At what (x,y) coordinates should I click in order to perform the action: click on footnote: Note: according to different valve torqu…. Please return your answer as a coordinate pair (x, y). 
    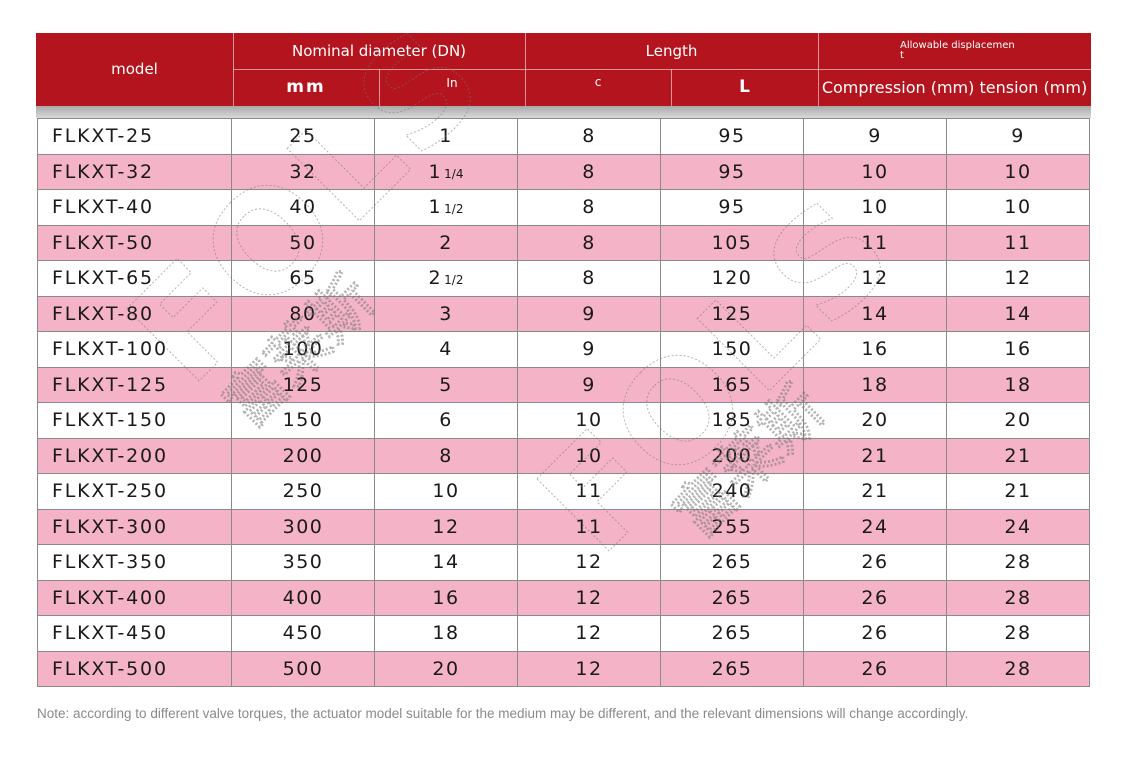
    Looking at the image, I should click on (503, 713).